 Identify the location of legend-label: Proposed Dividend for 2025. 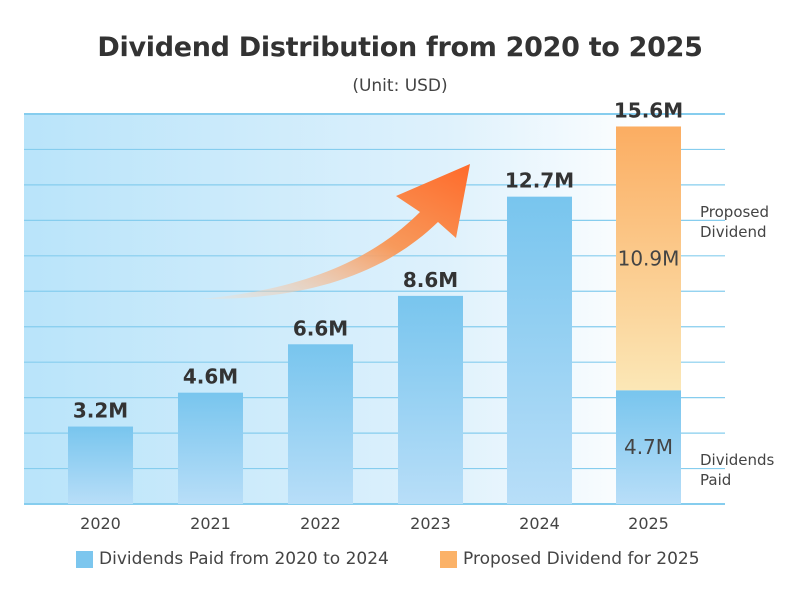
(581, 559).